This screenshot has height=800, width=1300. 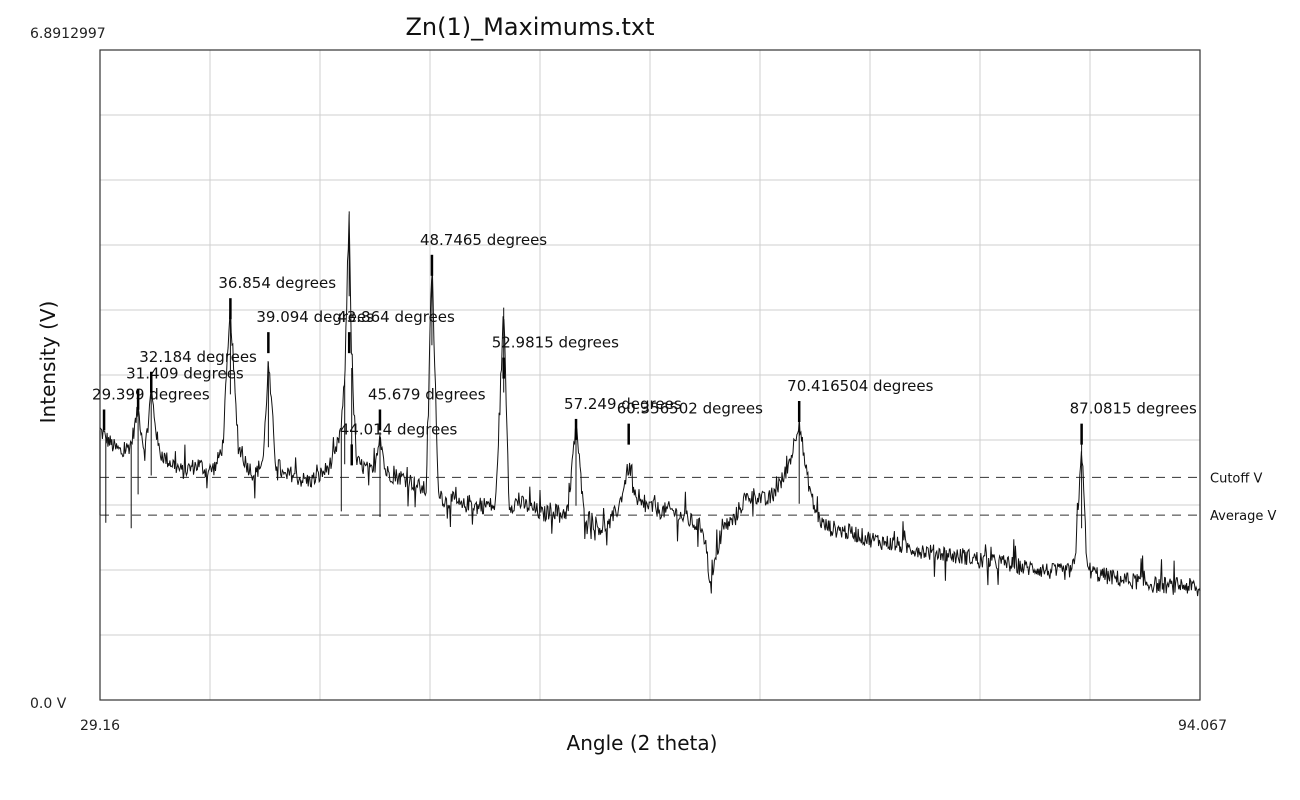 What do you see at coordinates (427, 394) in the screenshot?
I see `peak-label: 45.679 degrees` at bounding box center [427, 394].